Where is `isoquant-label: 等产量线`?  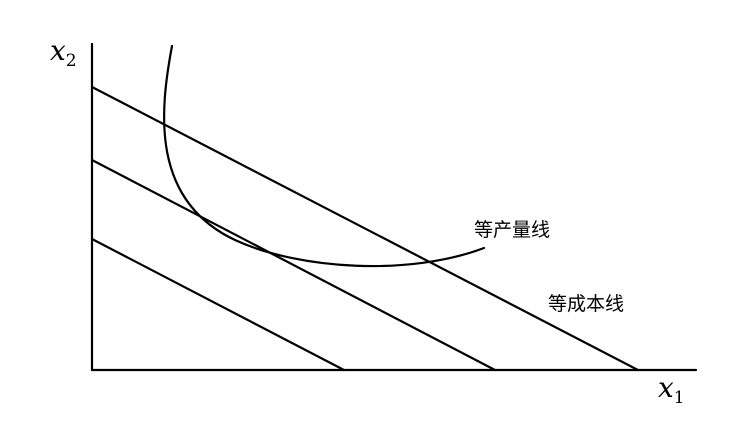
isoquant-label: 等产量线 is located at coordinates (512, 230).